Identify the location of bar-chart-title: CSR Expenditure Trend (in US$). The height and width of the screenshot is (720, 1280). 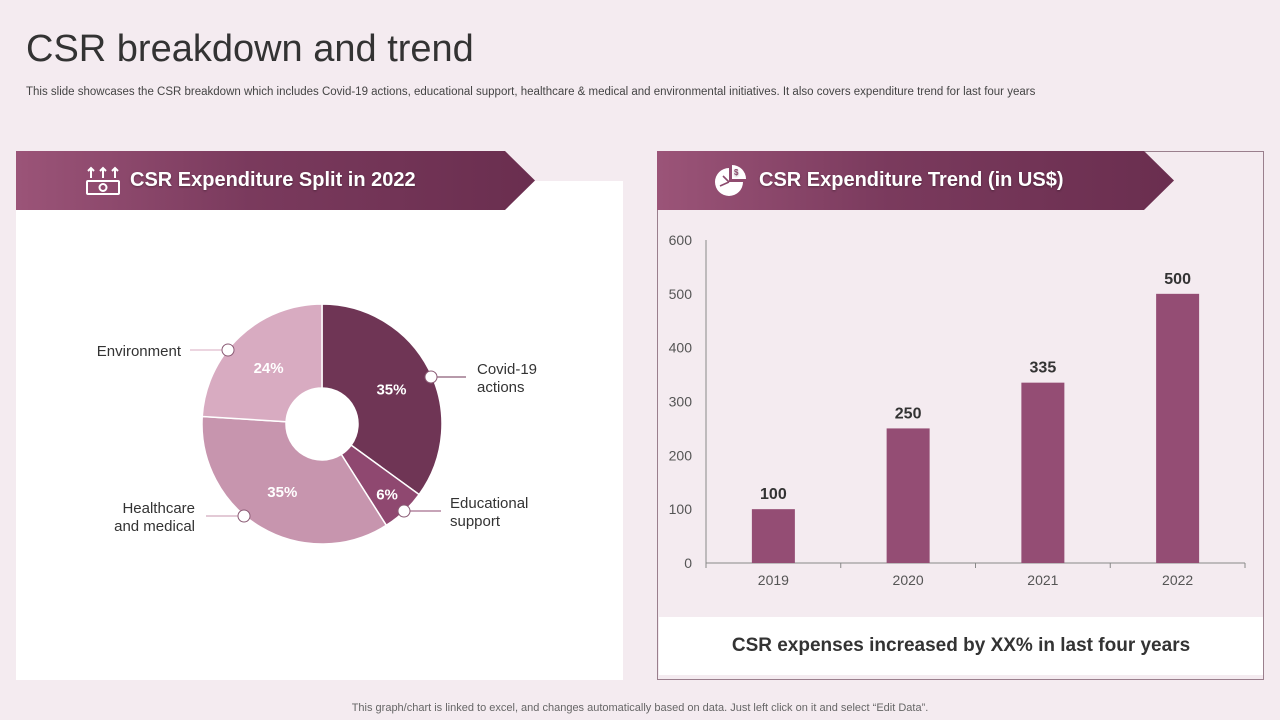
(911, 180).